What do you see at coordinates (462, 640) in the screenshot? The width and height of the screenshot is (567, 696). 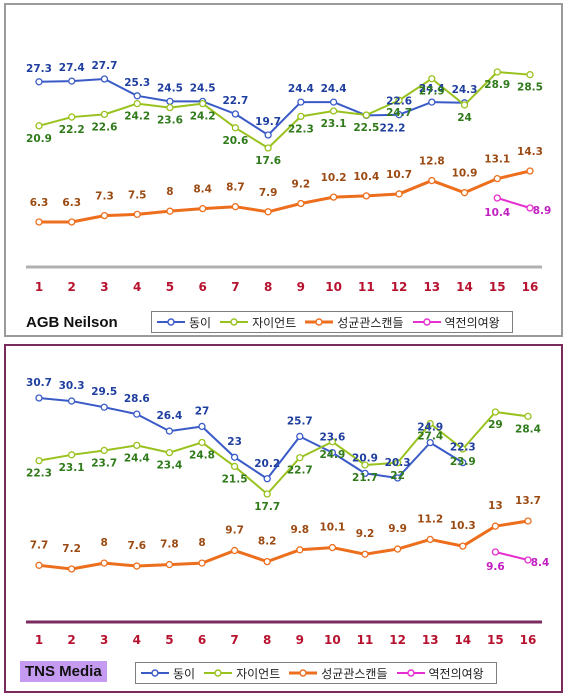 I see `x-tick-label: 14` at bounding box center [462, 640].